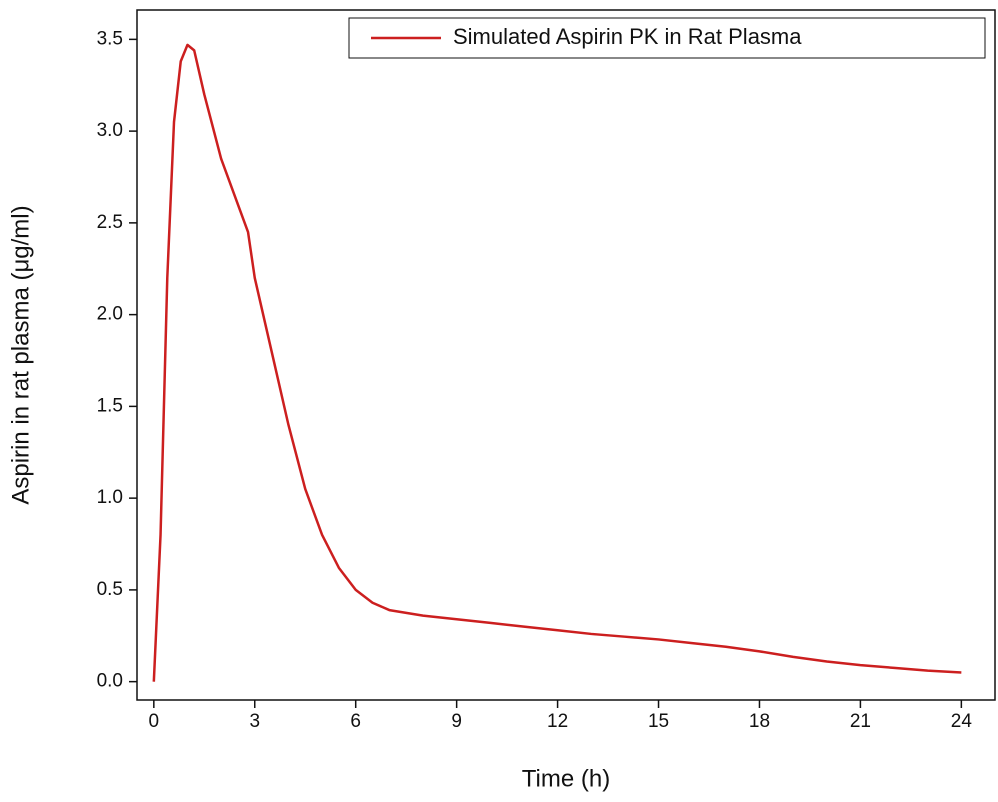 The width and height of the screenshot is (998, 802). What do you see at coordinates (154, 721) in the screenshot?
I see `x-tick-label: 0` at bounding box center [154, 721].